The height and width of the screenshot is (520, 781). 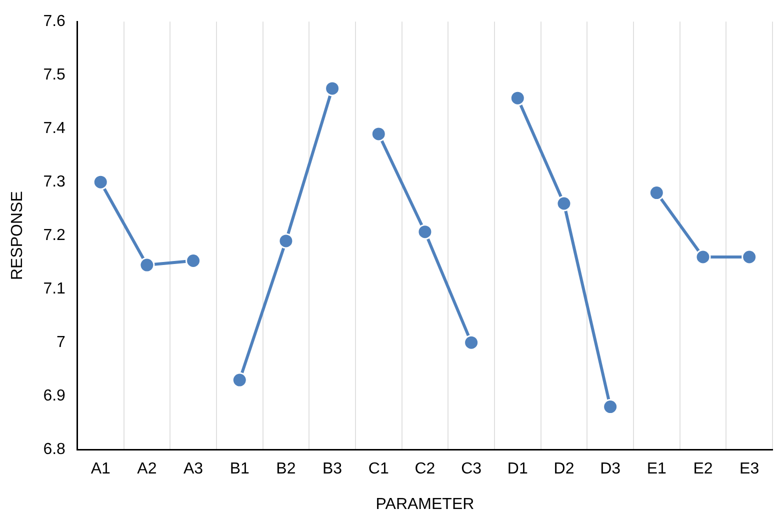 What do you see at coordinates (61, 343) in the screenshot?
I see `y-tick-label: 7` at bounding box center [61, 343].